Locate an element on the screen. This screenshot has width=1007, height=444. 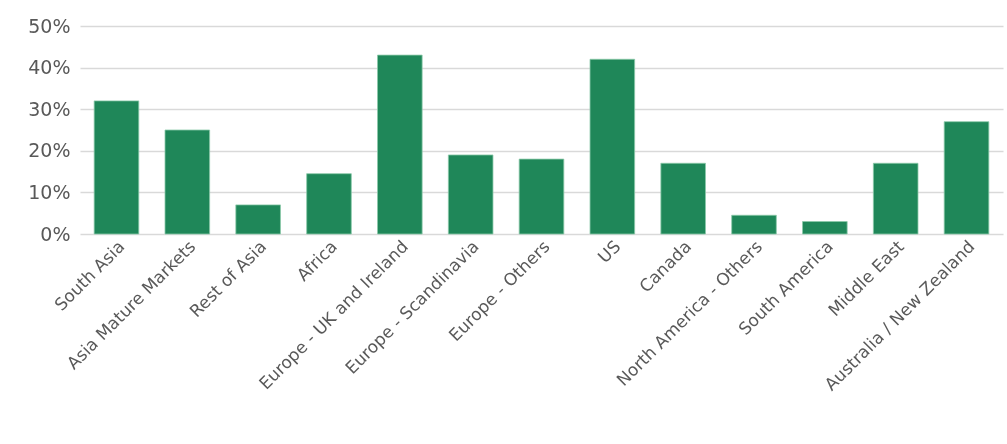
y-tick-label: 20% is located at coordinates (49, 150).